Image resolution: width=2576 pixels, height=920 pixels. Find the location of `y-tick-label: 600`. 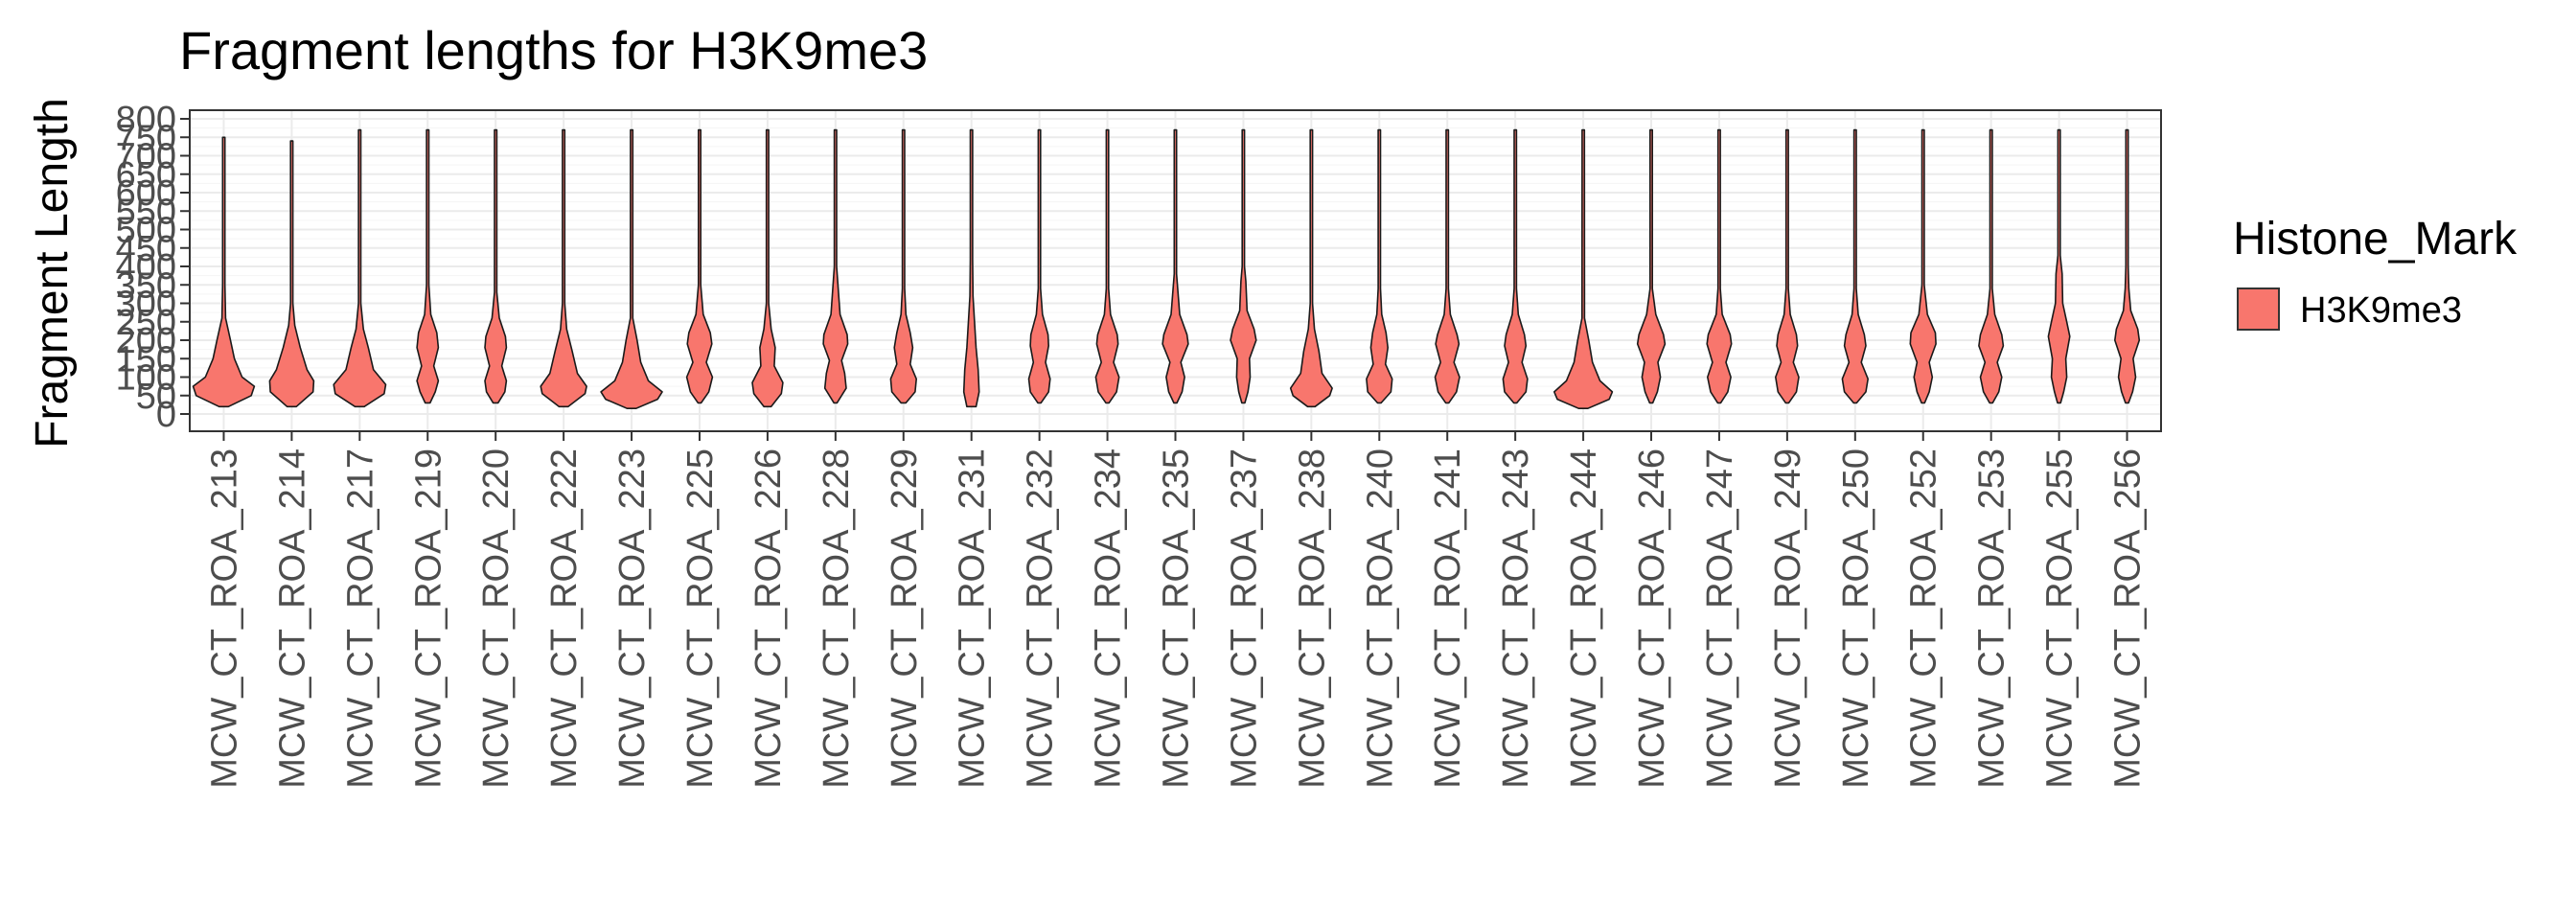

y-tick-label: 600 is located at coordinates (146, 193).